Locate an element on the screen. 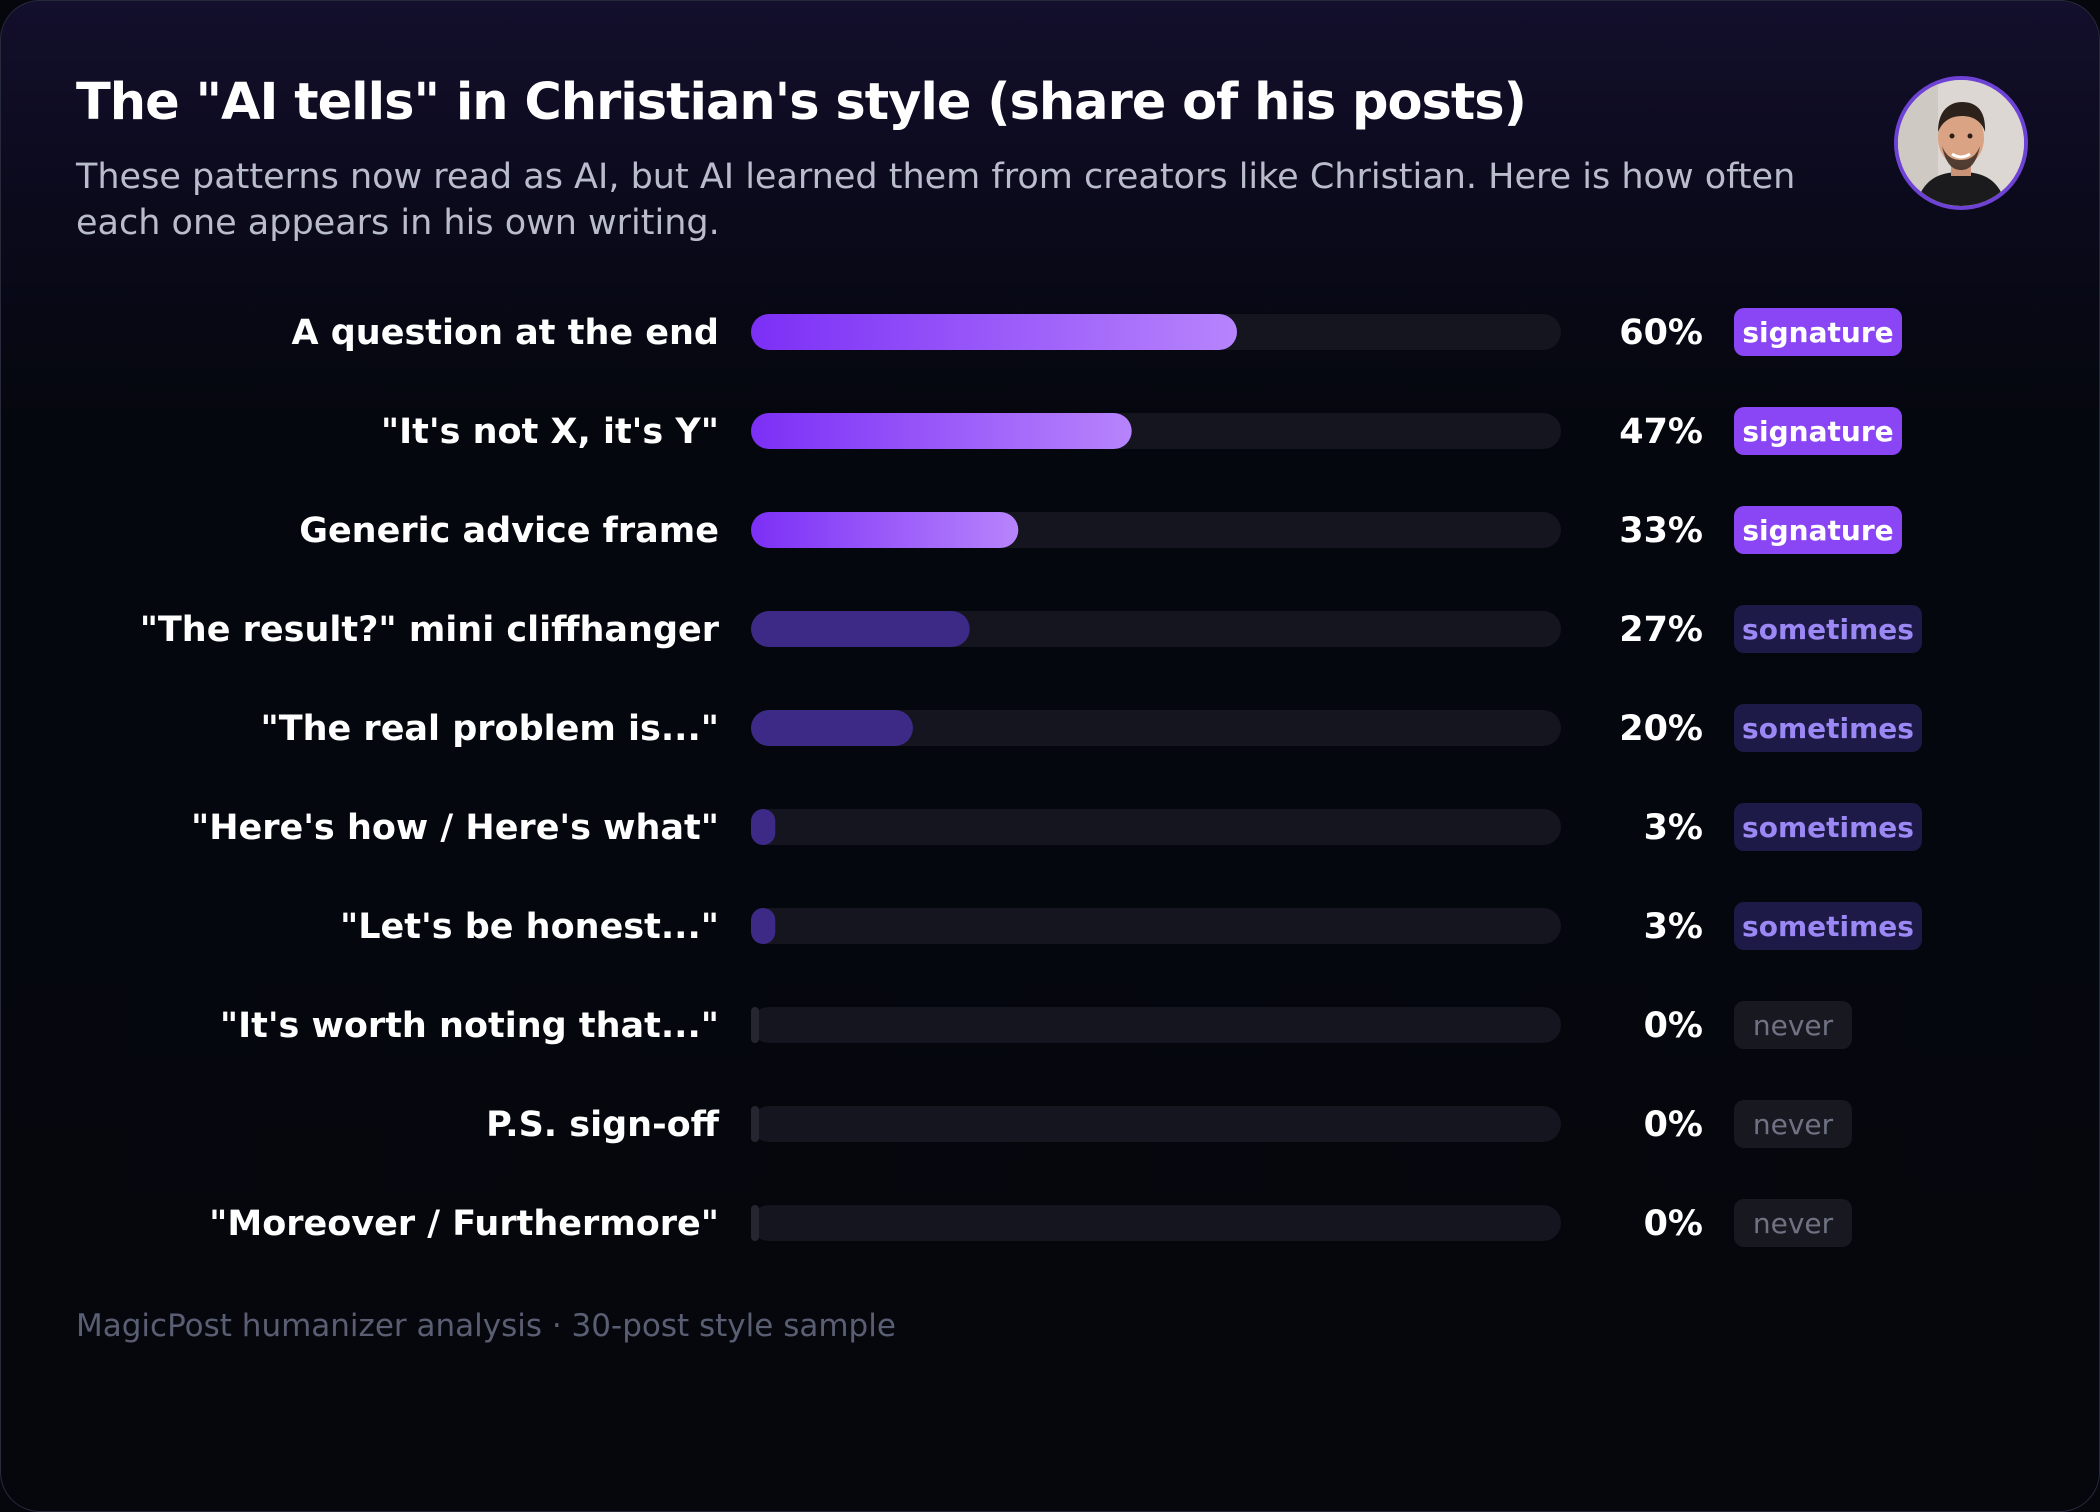 The height and width of the screenshot is (1512, 2100). category-label: "The real problem is..." is located at coordinates (489, 729).